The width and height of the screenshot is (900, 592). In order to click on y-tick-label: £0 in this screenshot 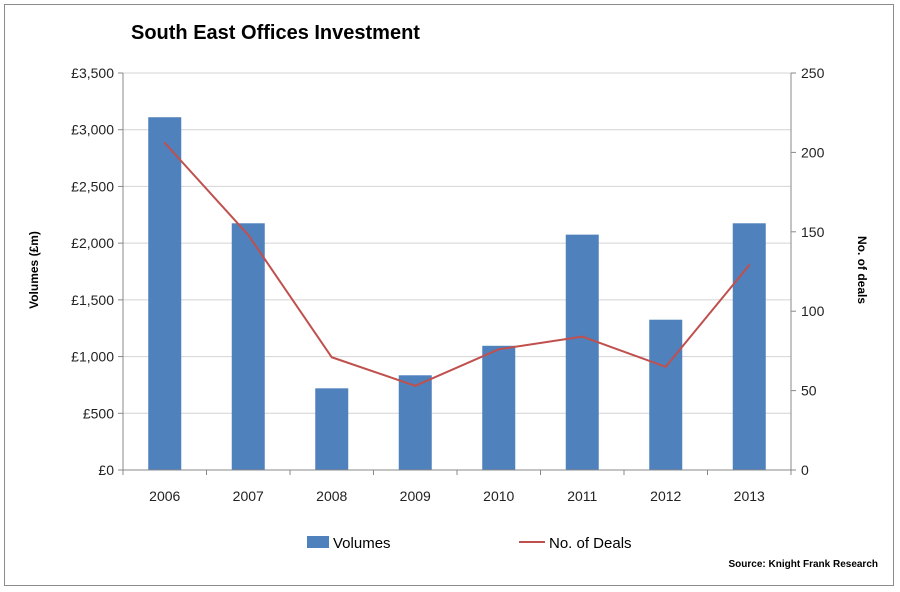, I will do `click(106, 470)`.